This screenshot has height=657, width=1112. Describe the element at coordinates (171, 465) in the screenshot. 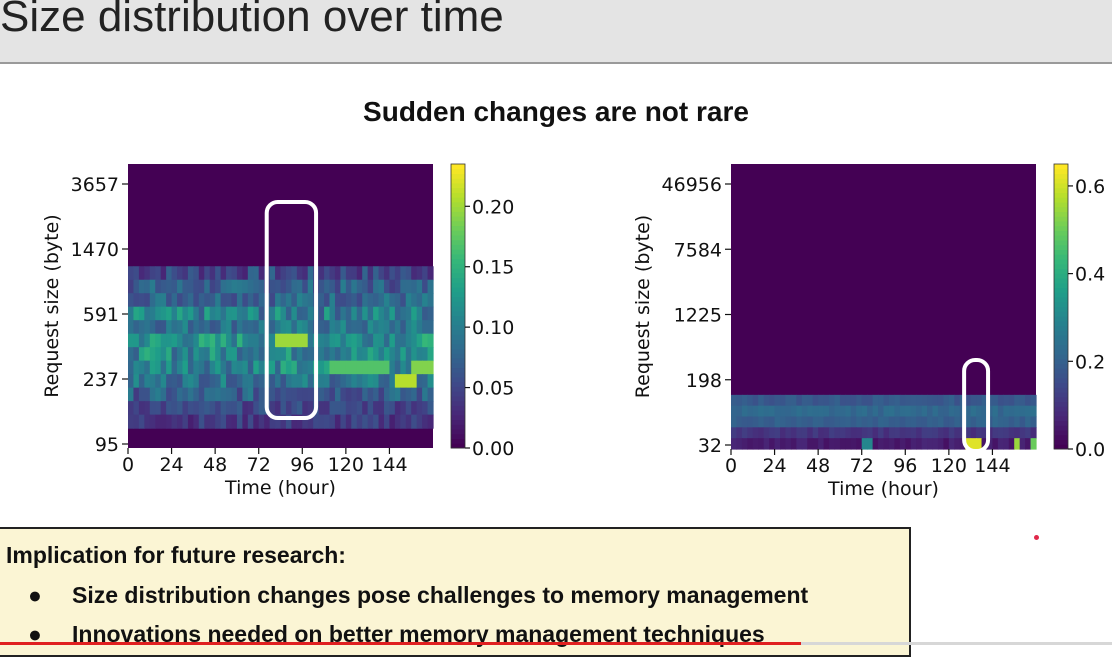

I see `x-tick-label: 24` at that location.